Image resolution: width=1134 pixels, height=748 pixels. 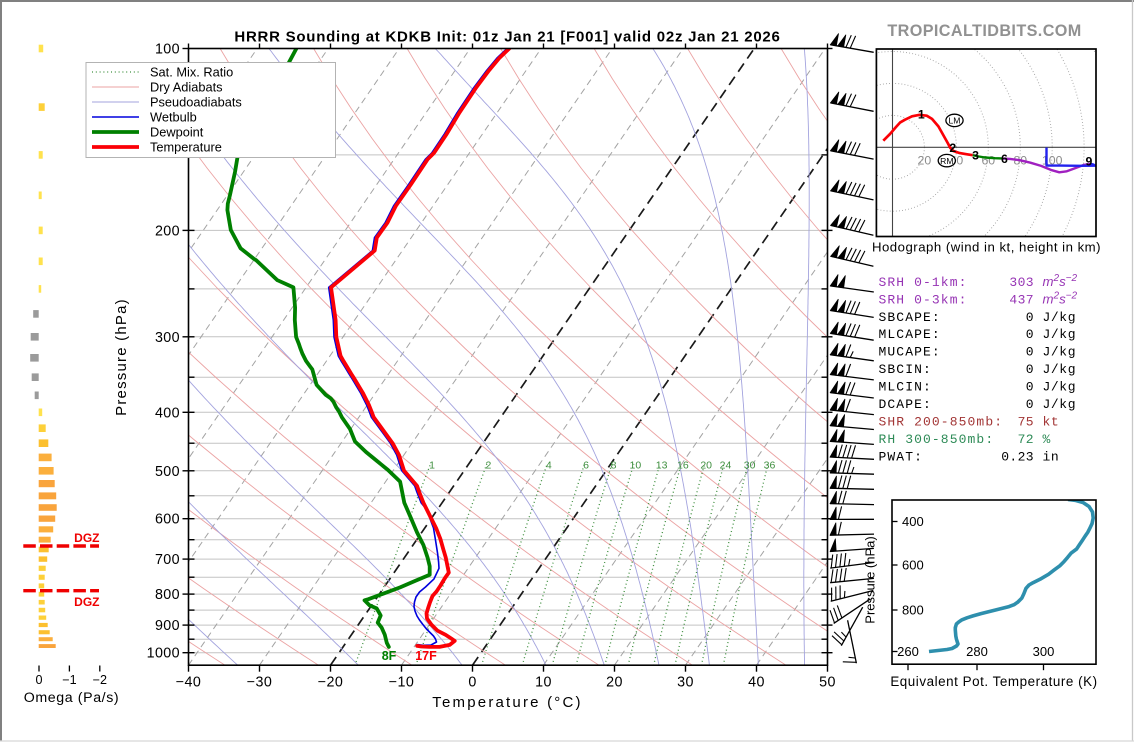 I want to click on svg-text: 24, so click(x=726, y=465).